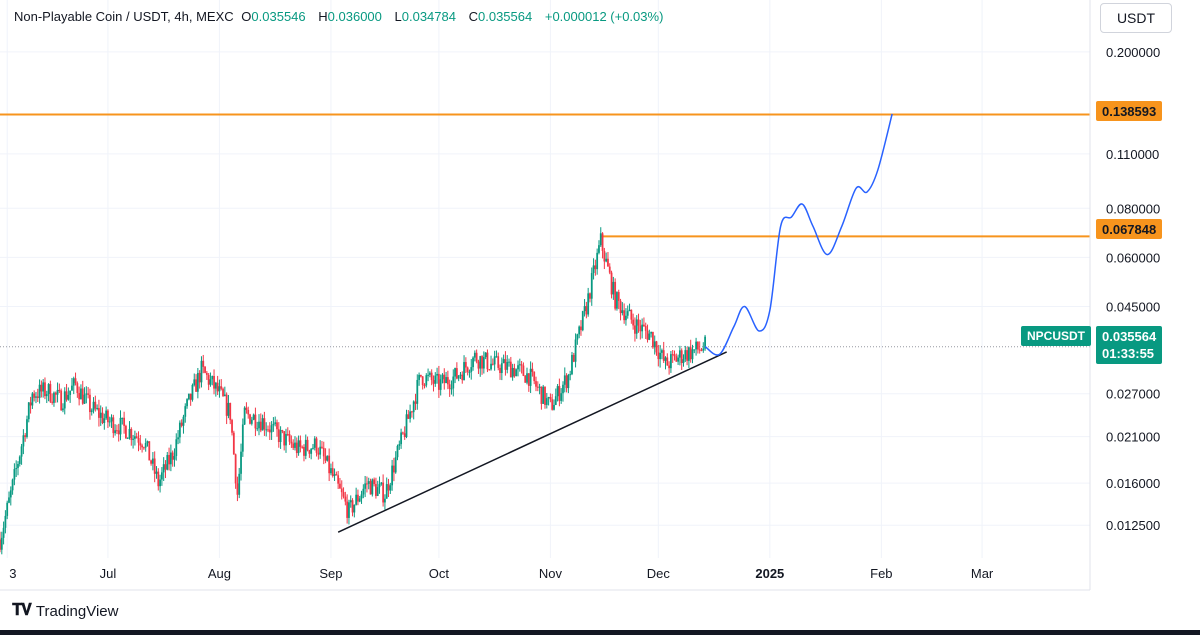 This screenshot has width=1200, height=635. Describe the element at coordinates (1129, 111) in the screenshot. I see `upper-level-tag: 0.138593` at that location.